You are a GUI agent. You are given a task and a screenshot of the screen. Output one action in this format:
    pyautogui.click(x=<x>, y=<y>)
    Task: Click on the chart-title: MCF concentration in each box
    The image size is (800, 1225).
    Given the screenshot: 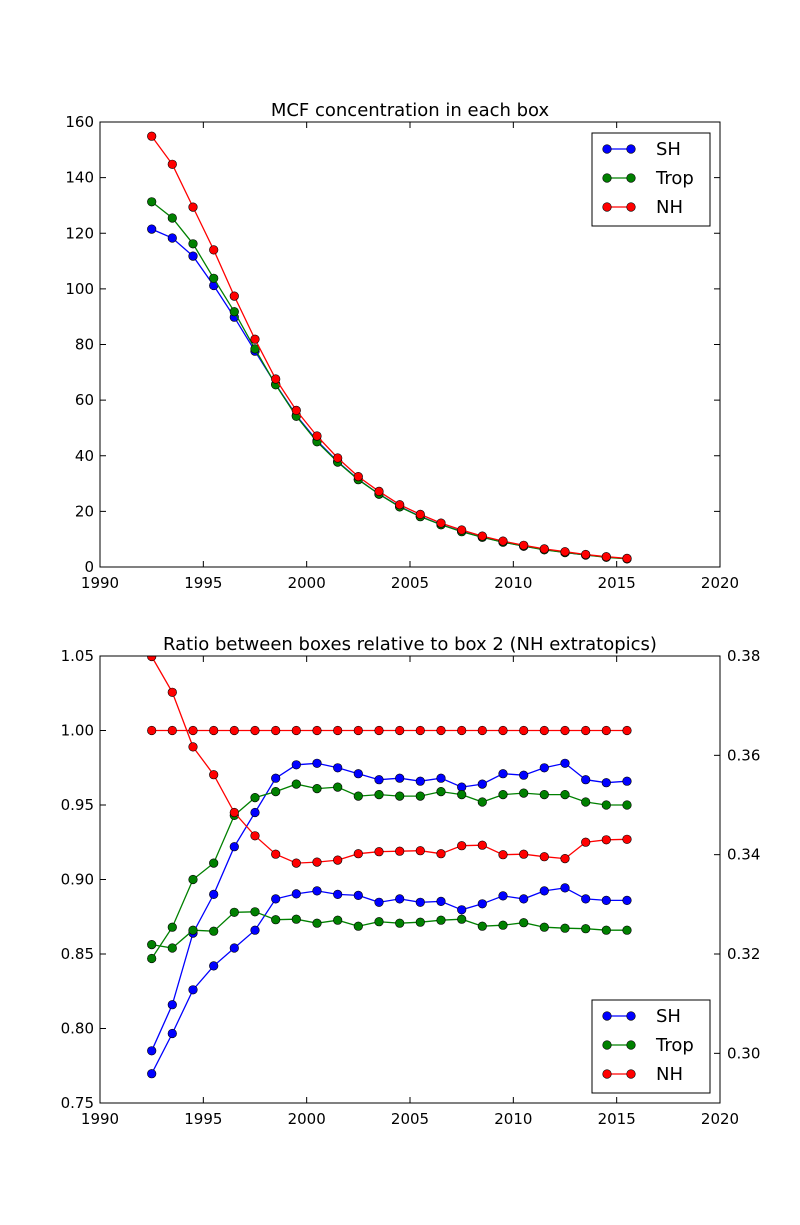 What is the action you would take?
    pyautogui.click(x=410, y=110)
    